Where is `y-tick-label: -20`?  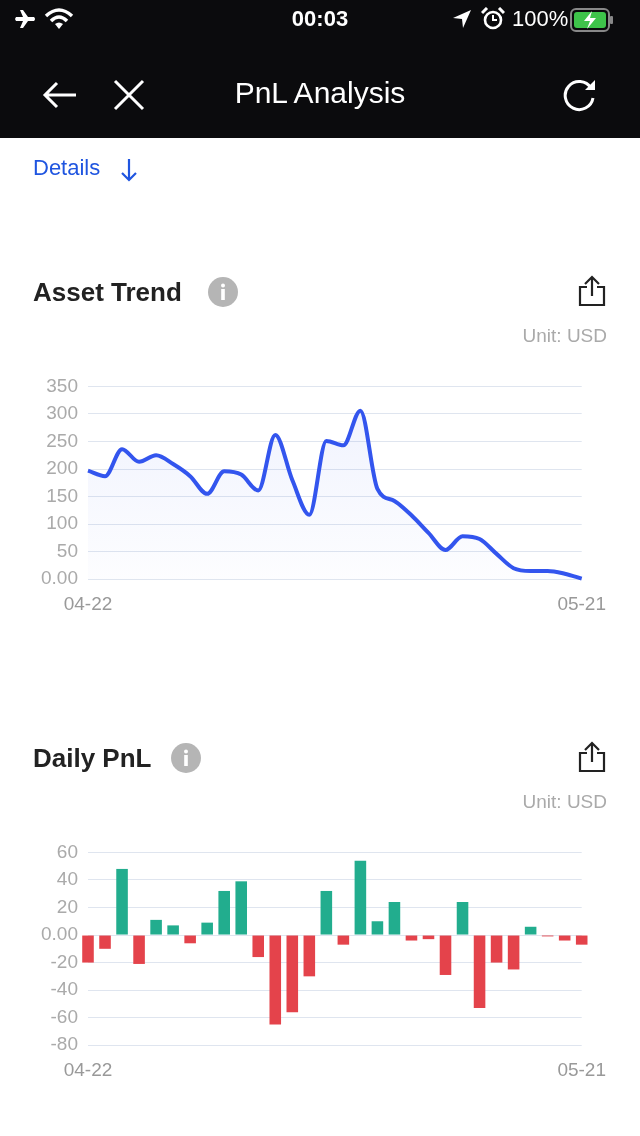 y-tick-label: -20 is located at coordinates (64, 961).